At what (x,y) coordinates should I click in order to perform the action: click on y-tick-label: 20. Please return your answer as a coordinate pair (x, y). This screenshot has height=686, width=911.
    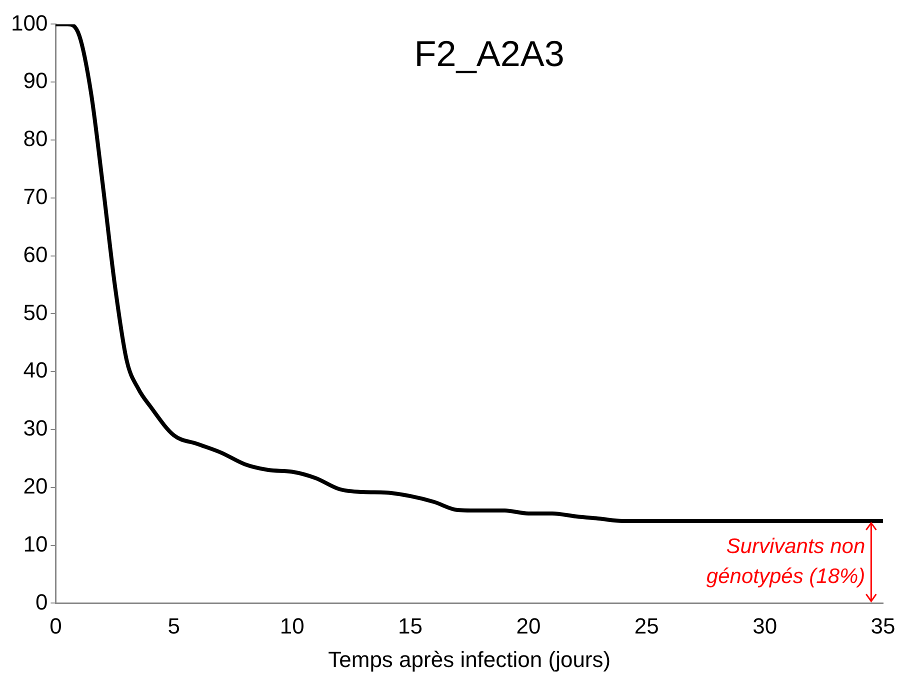
    Looking at the image, I should click on (35, 485).